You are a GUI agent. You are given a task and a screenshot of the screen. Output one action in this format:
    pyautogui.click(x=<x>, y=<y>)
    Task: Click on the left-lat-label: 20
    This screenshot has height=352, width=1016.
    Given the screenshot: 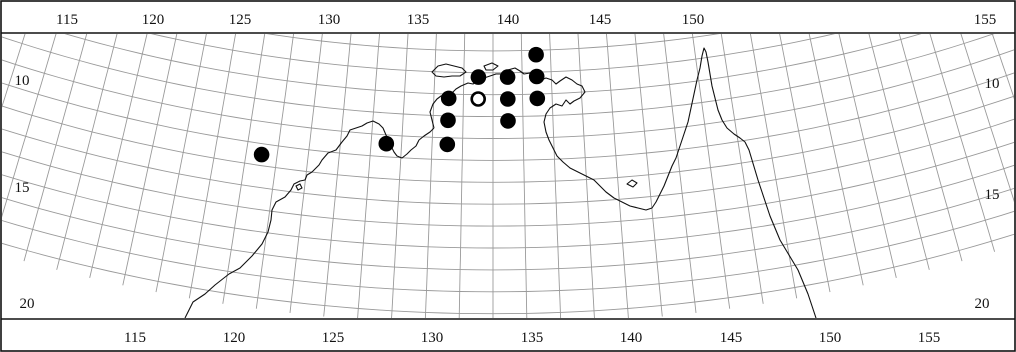 What is the action you would take?
    pyautogui.click(x=27, y=304)
    